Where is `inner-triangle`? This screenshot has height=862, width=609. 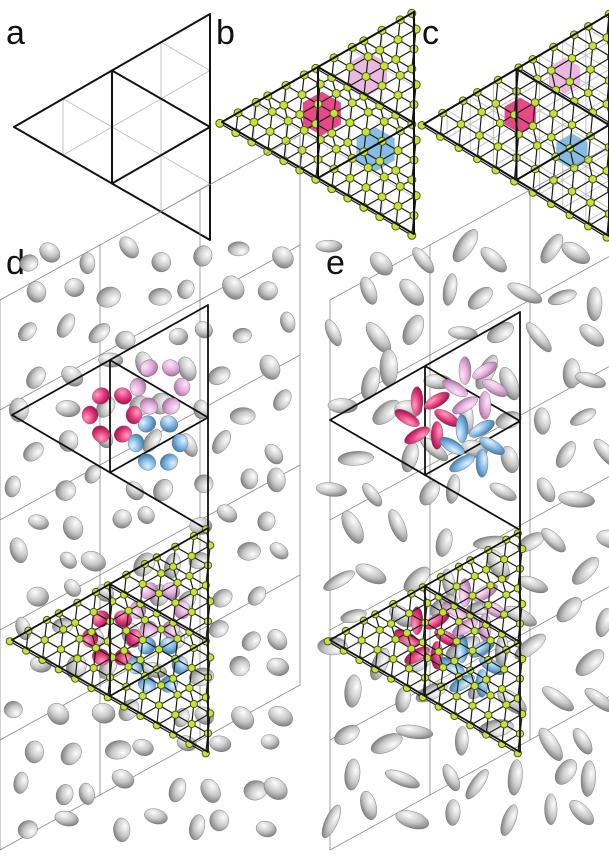
inner-triangle is located at coordinates (472, 641).